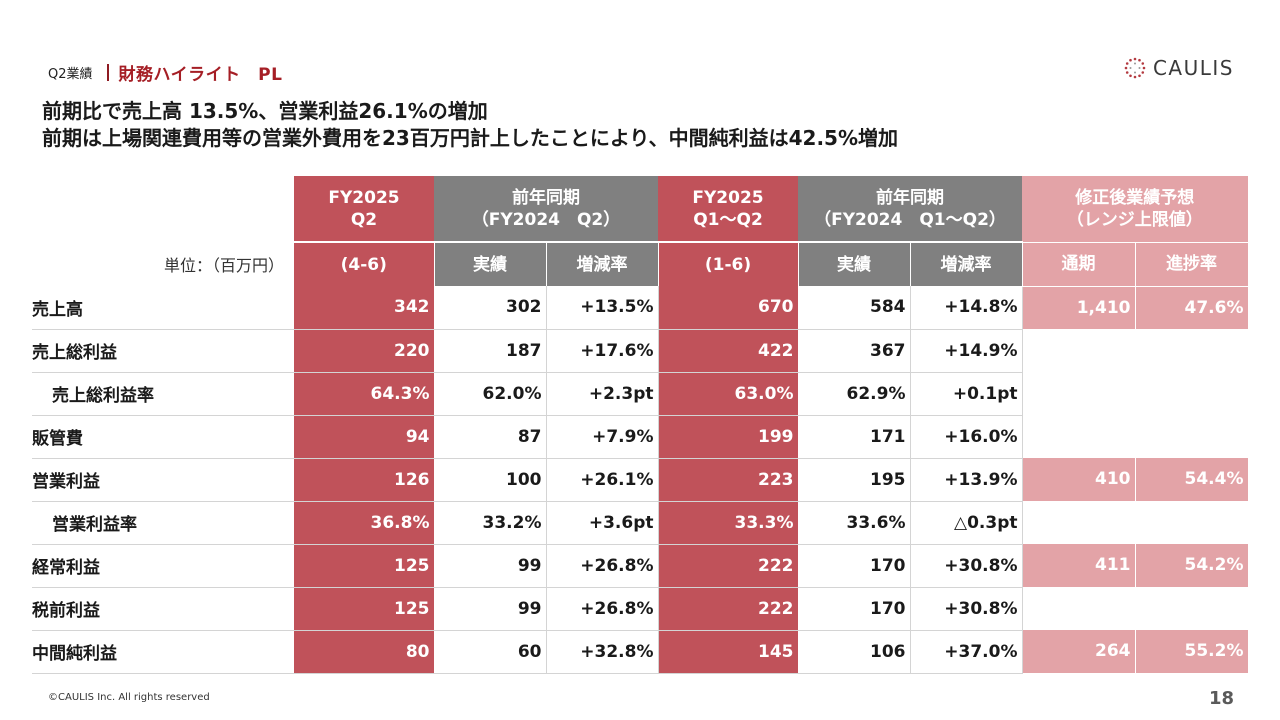 Image resolution: width=1280 pixels, height=720 pixels. I want to click on cell-q2: 36.8%, so click(364, 523).